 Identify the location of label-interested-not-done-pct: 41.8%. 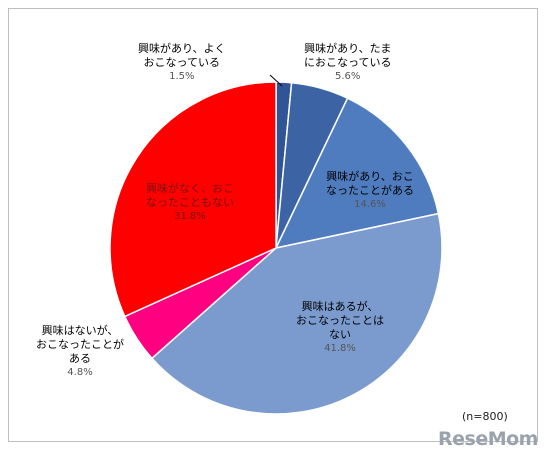
(340, 348).